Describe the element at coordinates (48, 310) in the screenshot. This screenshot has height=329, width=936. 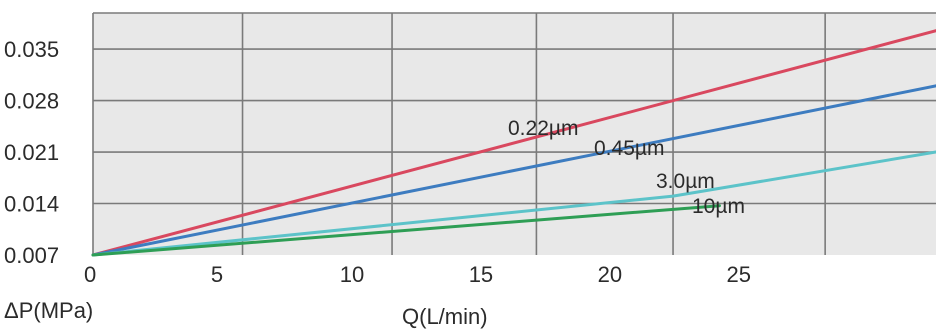
I see `y-axis-label: ΔP(MPa)` at that location.